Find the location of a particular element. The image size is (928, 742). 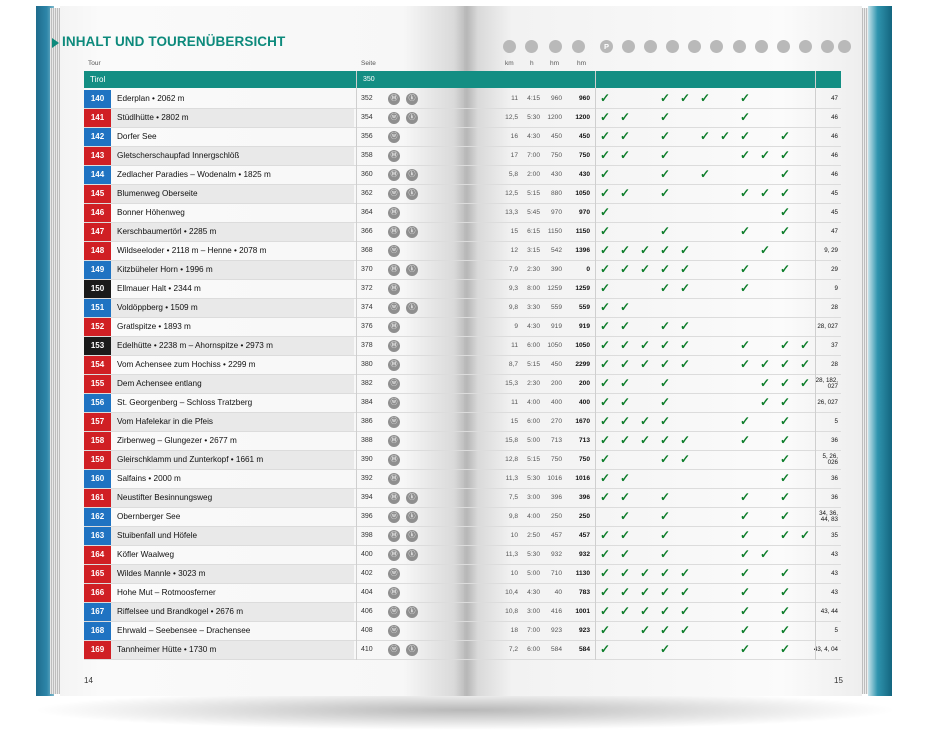

tour-km: 15 is located at coordinates (514, 231).